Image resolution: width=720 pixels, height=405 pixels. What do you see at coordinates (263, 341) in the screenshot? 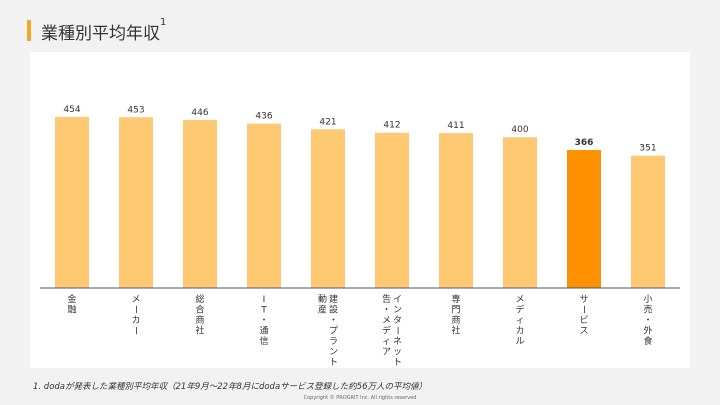
I see `category-label: 信` at bounding box center [263, 341].